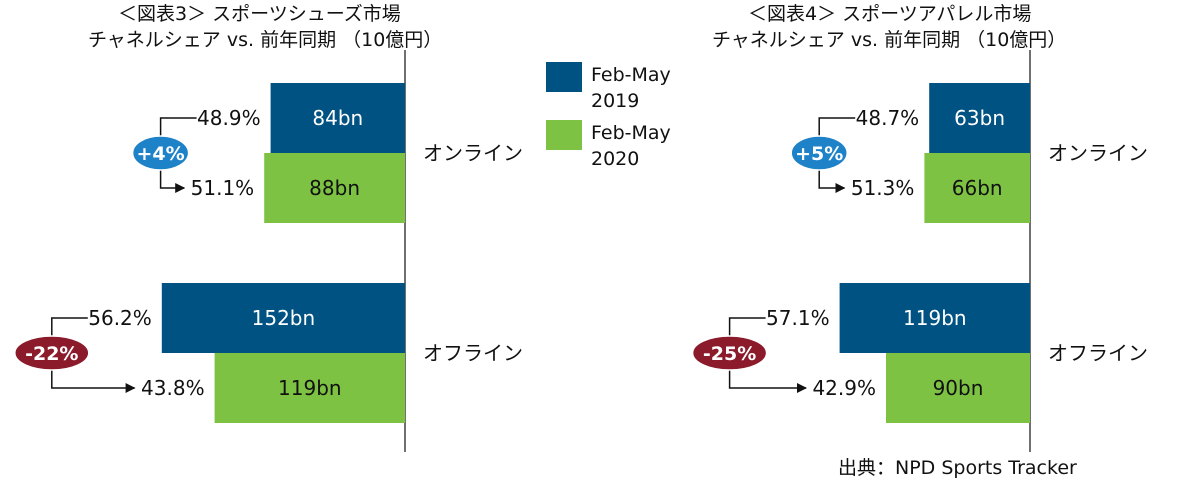 The height and width of the screenshot is (480, 1181). Describe the element at coordinates (883, 188) in the screenshot. I see `chart4-share-2020-0: 51.3%` at that location.